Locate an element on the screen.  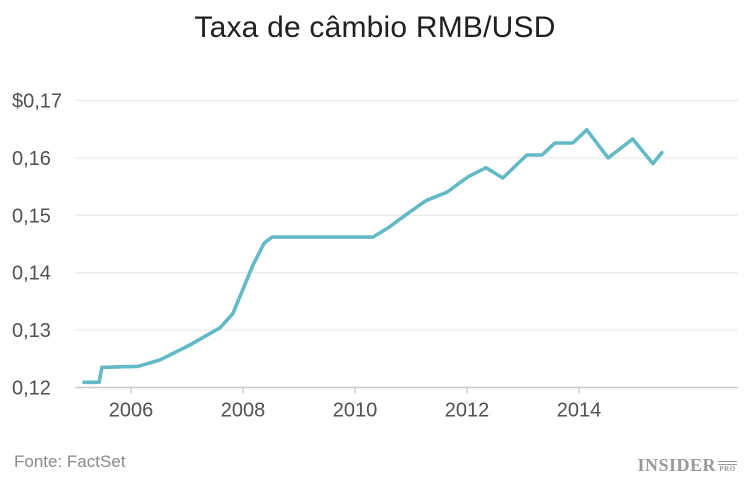
y-tick-label: 0,13 is located at coordinates (31, 331).